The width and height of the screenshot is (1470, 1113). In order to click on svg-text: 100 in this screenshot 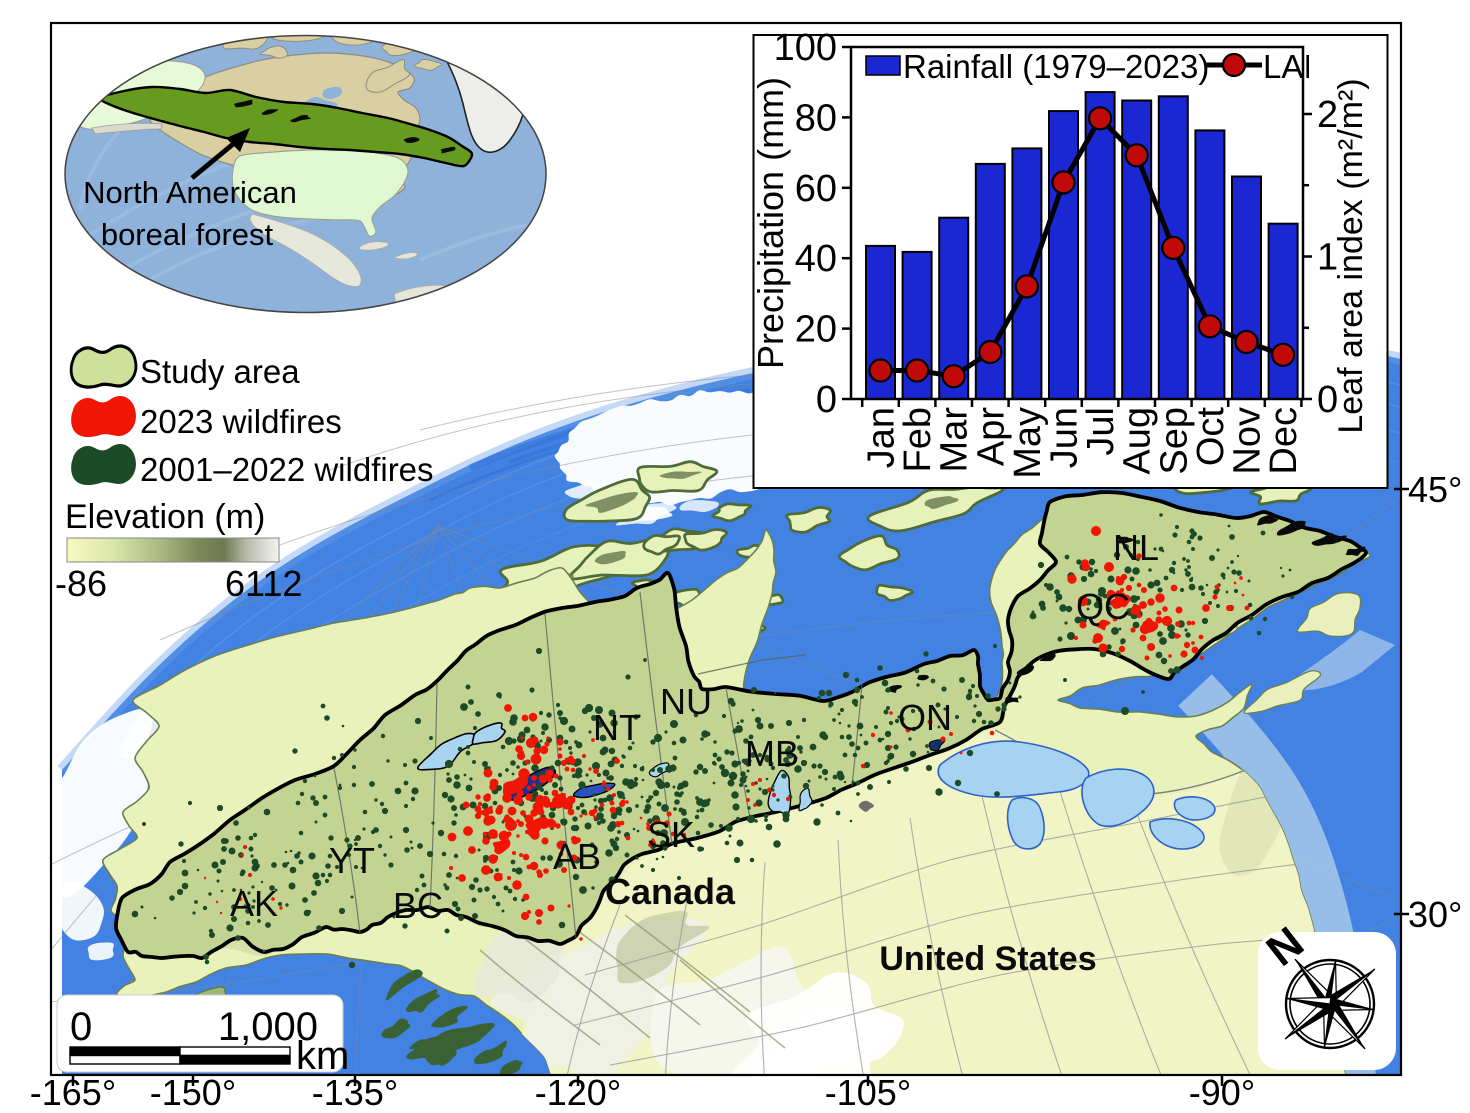, I will do `click(805, 48)`.